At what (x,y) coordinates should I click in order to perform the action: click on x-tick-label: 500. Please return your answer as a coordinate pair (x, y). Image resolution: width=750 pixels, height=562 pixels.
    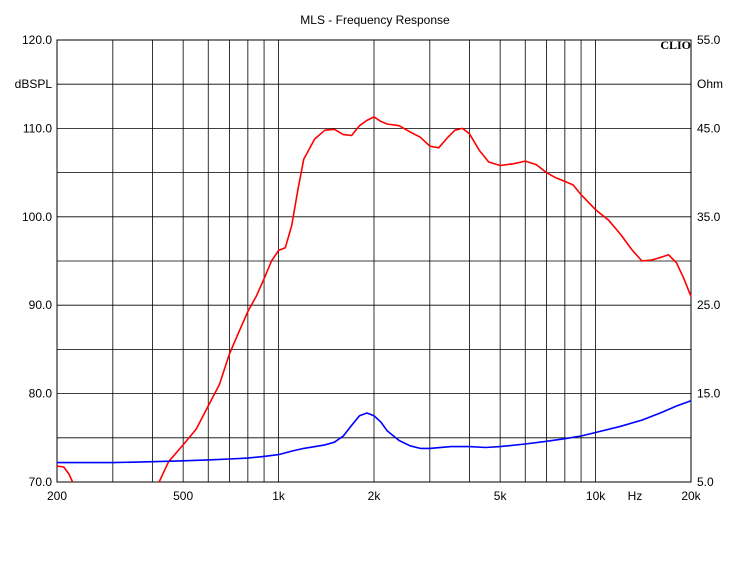
    Looking at the image, I should click on (183, 496).